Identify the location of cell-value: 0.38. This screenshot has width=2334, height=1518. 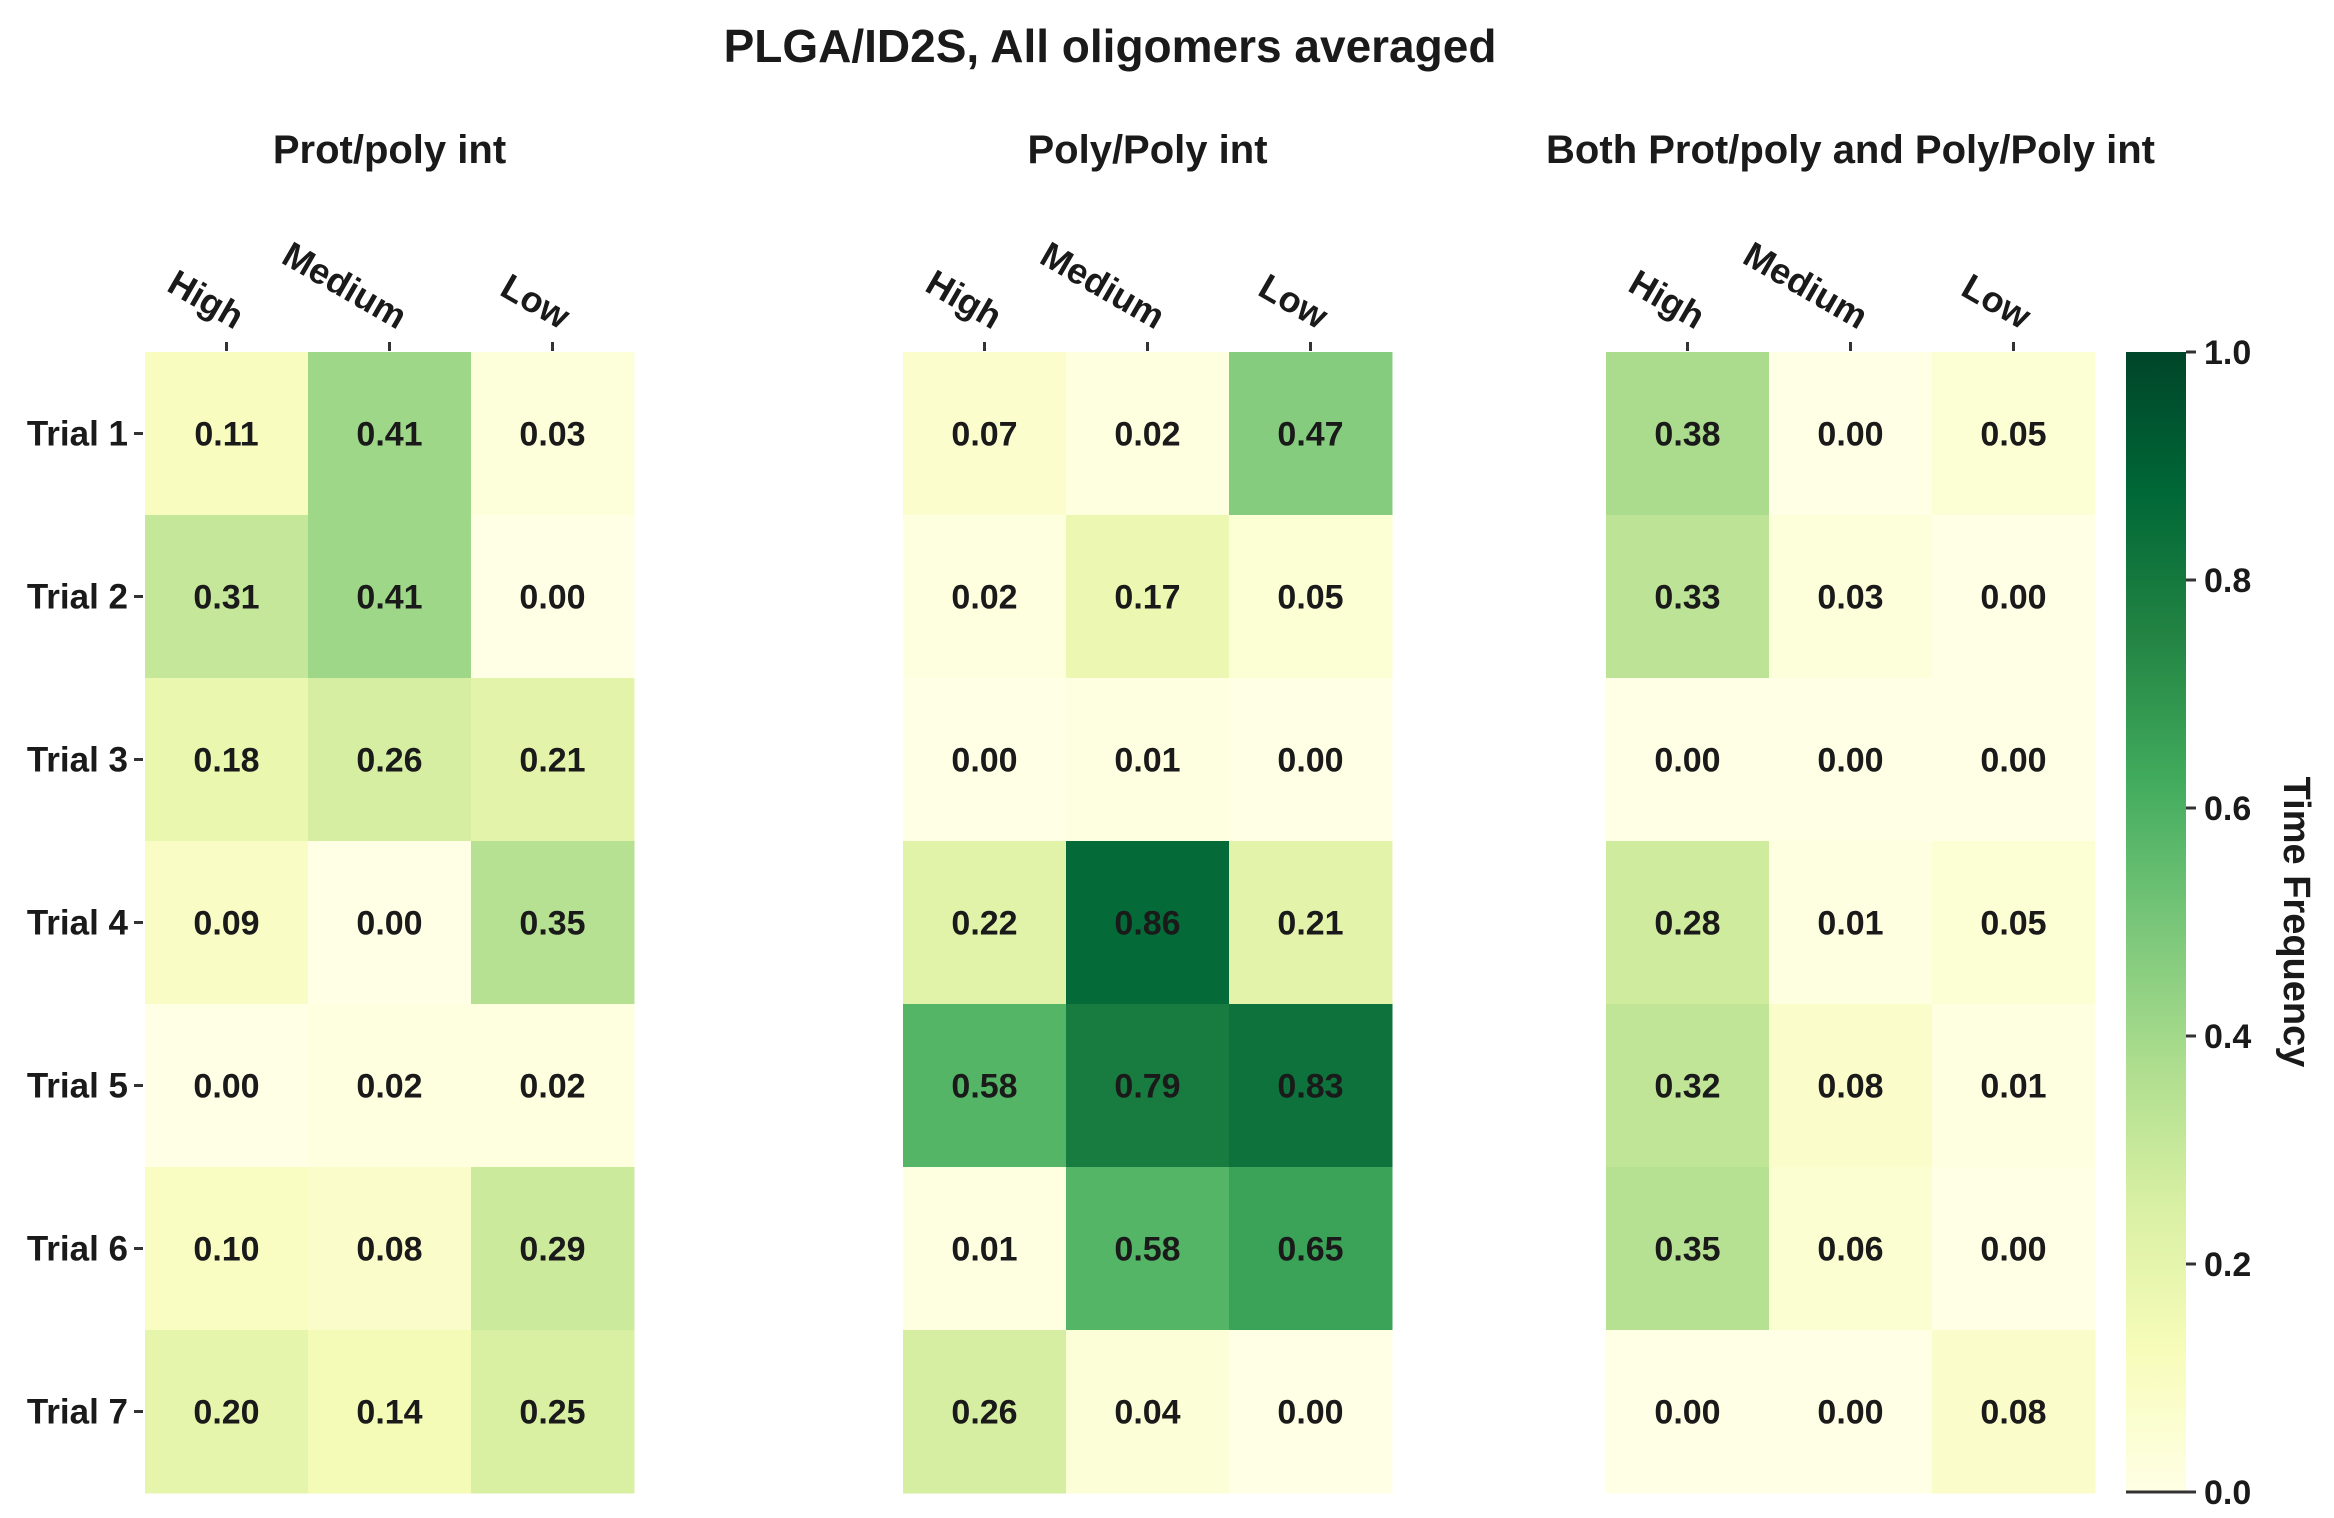
(1687, 435).